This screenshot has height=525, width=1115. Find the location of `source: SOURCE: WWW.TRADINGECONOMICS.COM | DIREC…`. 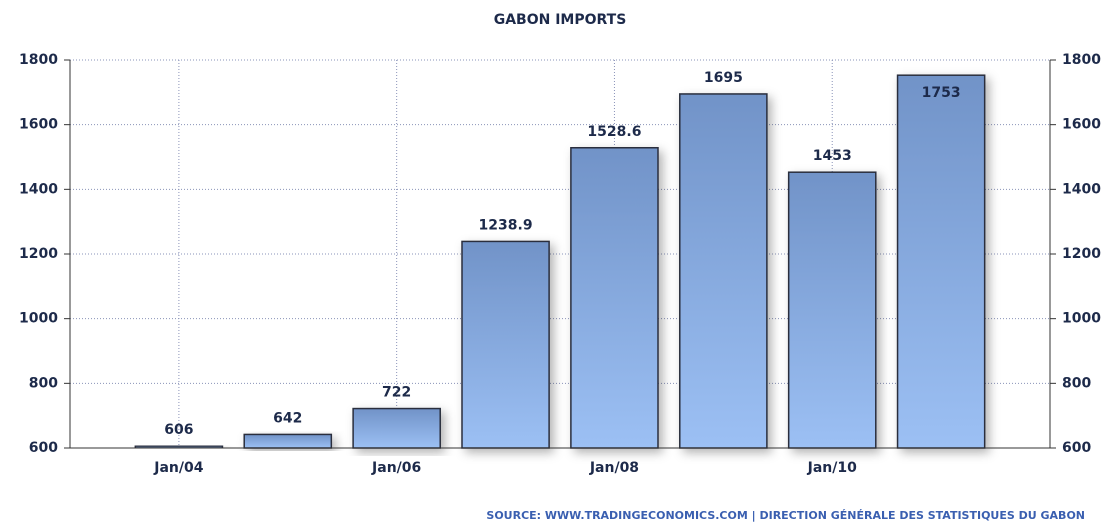

source: SOURCE: WWW.TRADINGECONOMICS.COM | DIREC… is located at coordinates (785, 515).